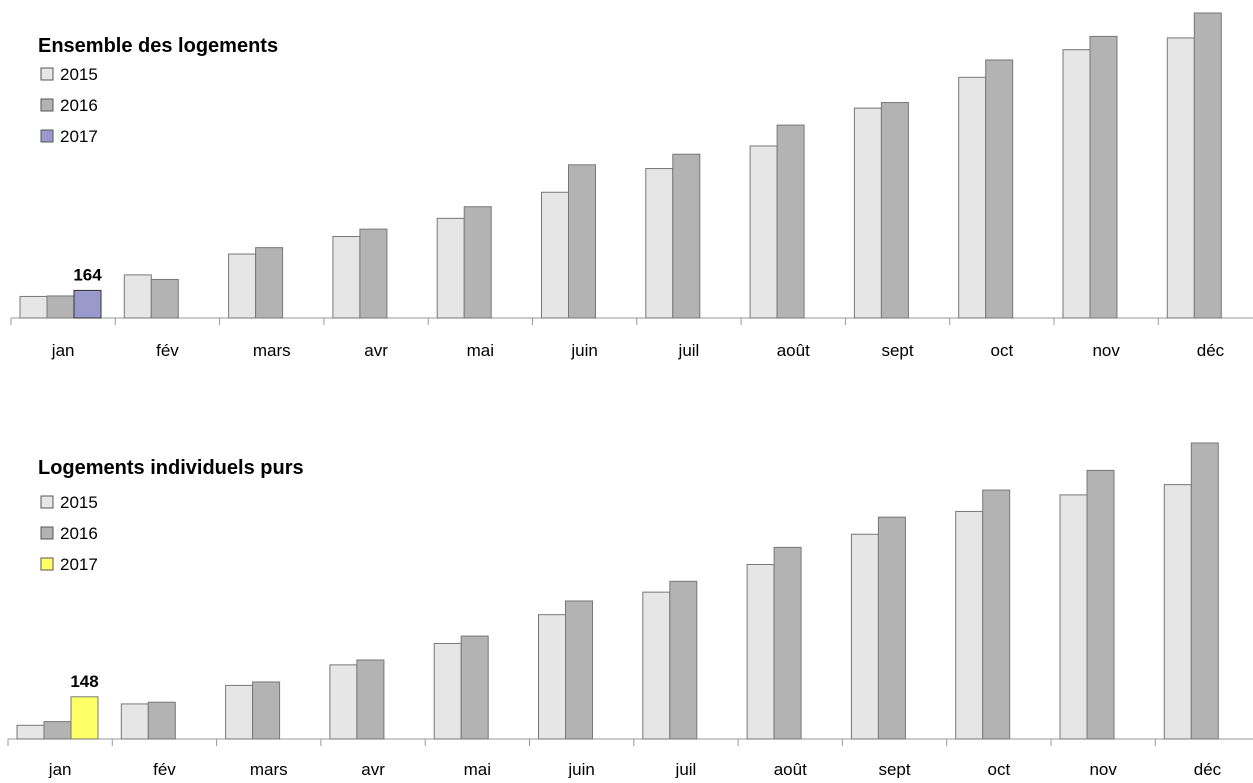 The width and height of the screenshot is (1253, 783). Describe the element at coordinates (84, 681) in the screenshot. I see `data-label-2017-jan: 148` at that location.